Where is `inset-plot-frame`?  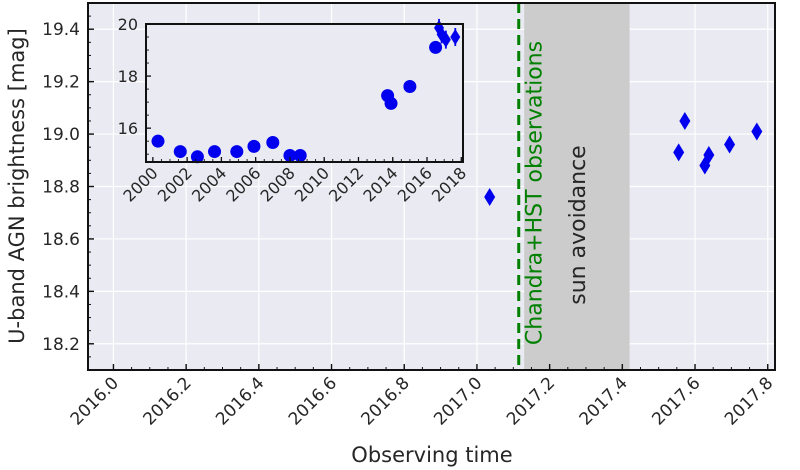
inset-plot-frame is located at coordinates (304, 93).